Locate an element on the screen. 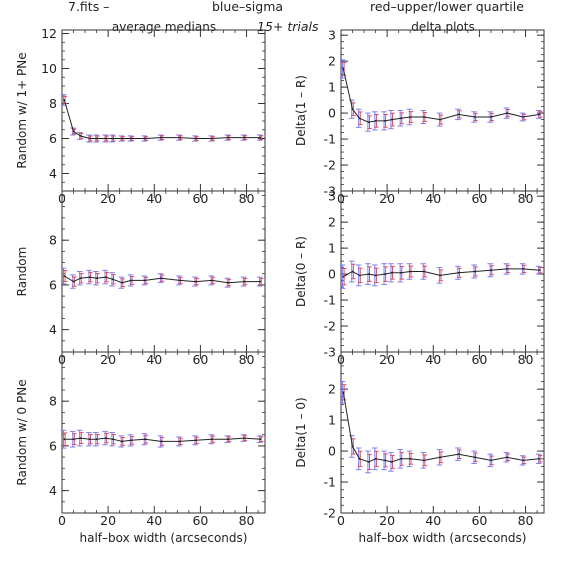  x-tick-label: 80 is located at coordinates (247, 359).